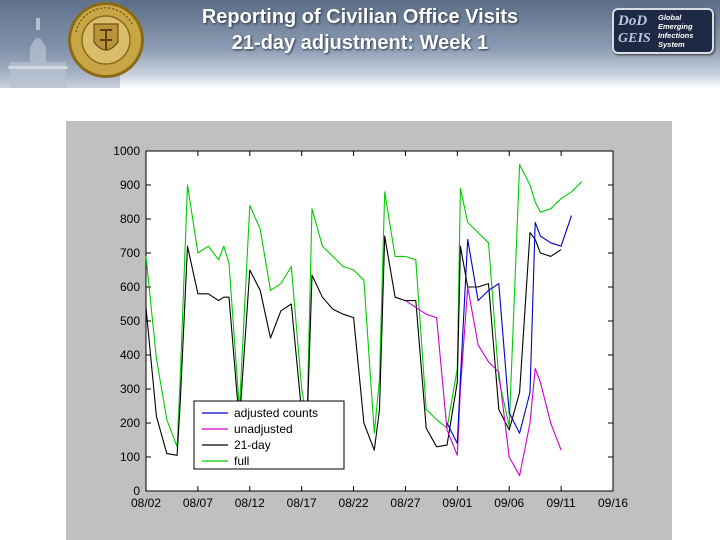  What do you see at coordinates (613, 503) in the screenshot?
I see `x-tick-label: 09/16` at bounding box center [613, 503].